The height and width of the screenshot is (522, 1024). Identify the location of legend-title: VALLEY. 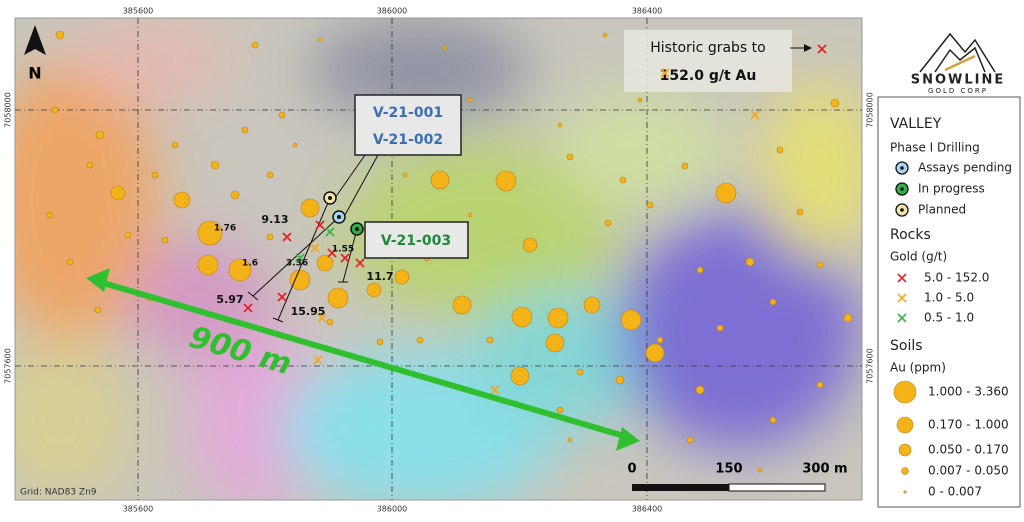
(916, 124).